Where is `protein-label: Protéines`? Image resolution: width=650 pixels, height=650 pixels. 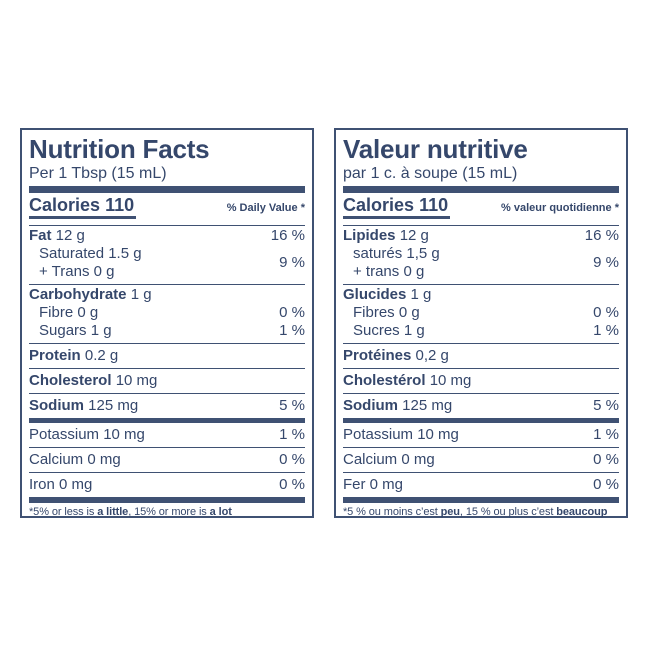
protein-label: Protéines is located at coordinates (377, 355).